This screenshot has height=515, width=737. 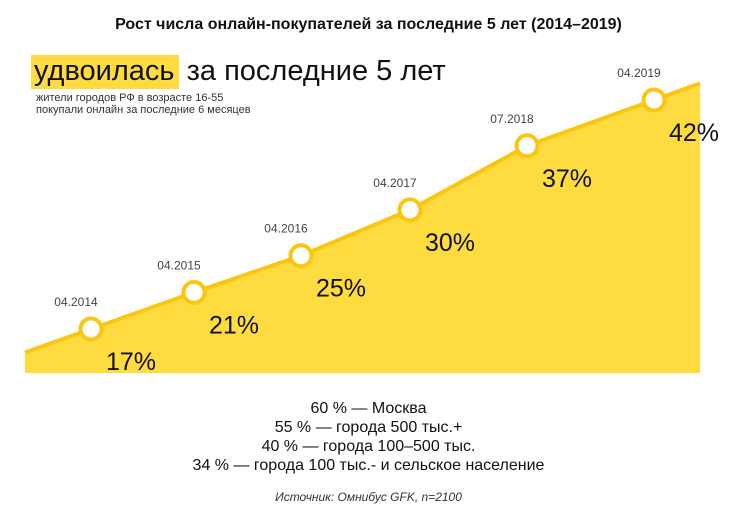 What do you see at coordinates (368, 408) in the screenshot?
I see `note-moscow: 60 % — Москва` at bounding box center [368, 408].